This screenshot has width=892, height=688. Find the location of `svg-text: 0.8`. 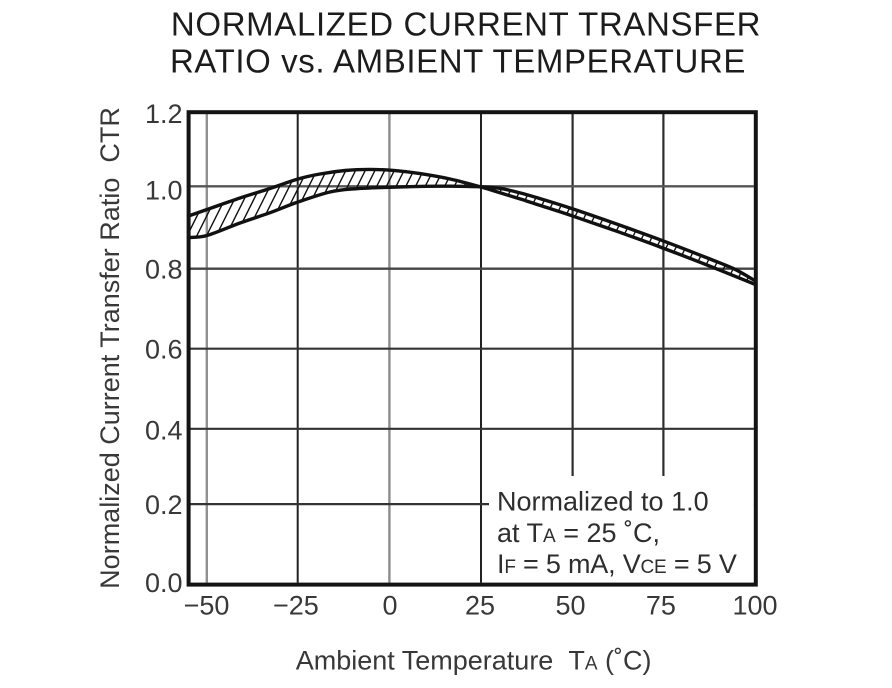

svg-text: 0.8 is located at coordinates (164, 270).